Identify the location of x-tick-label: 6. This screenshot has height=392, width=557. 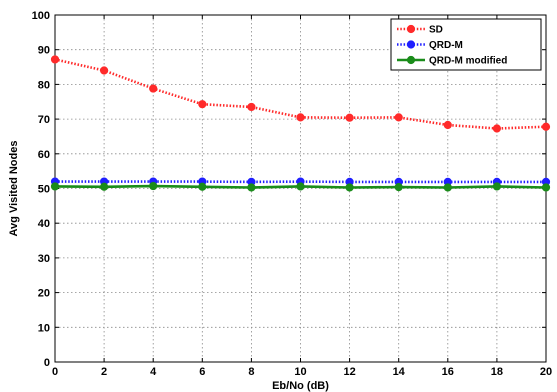
(202, 372).